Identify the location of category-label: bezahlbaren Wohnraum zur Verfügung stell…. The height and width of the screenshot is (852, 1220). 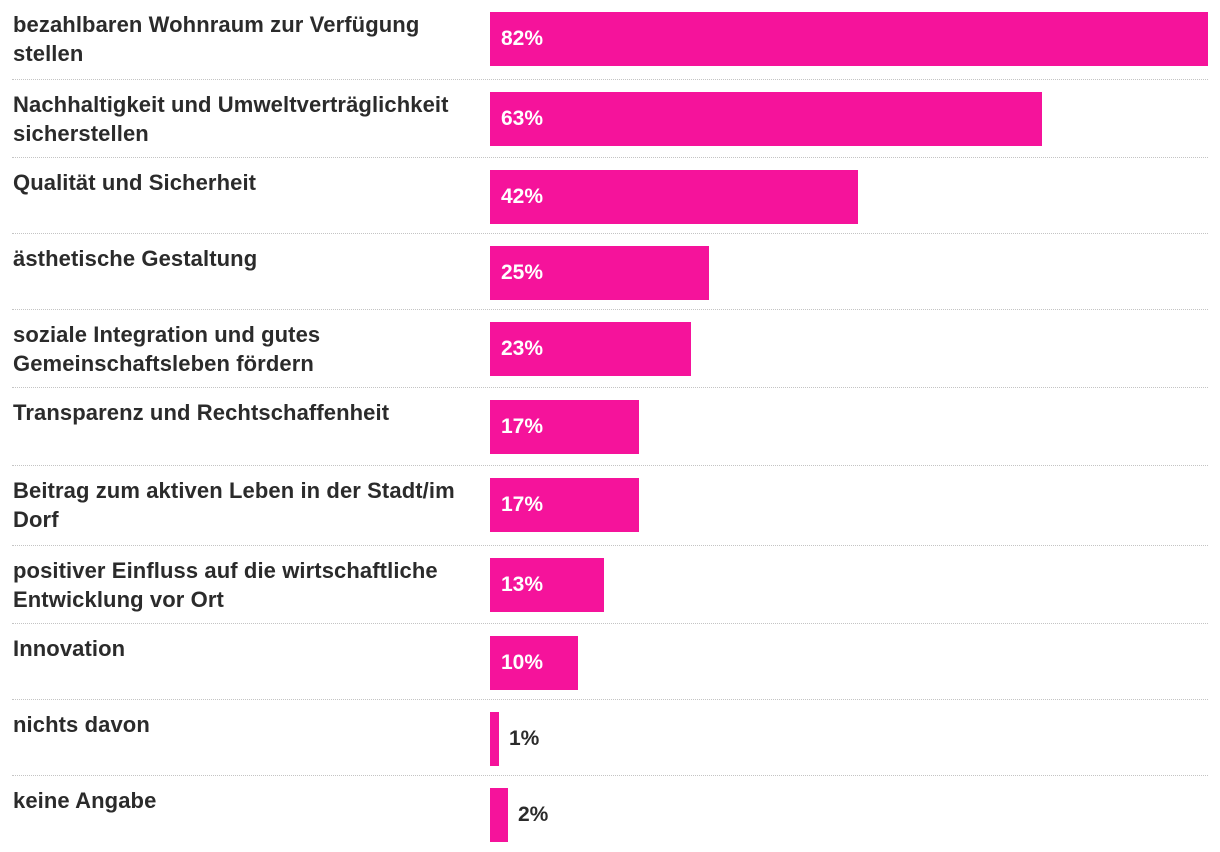
(216, 39).